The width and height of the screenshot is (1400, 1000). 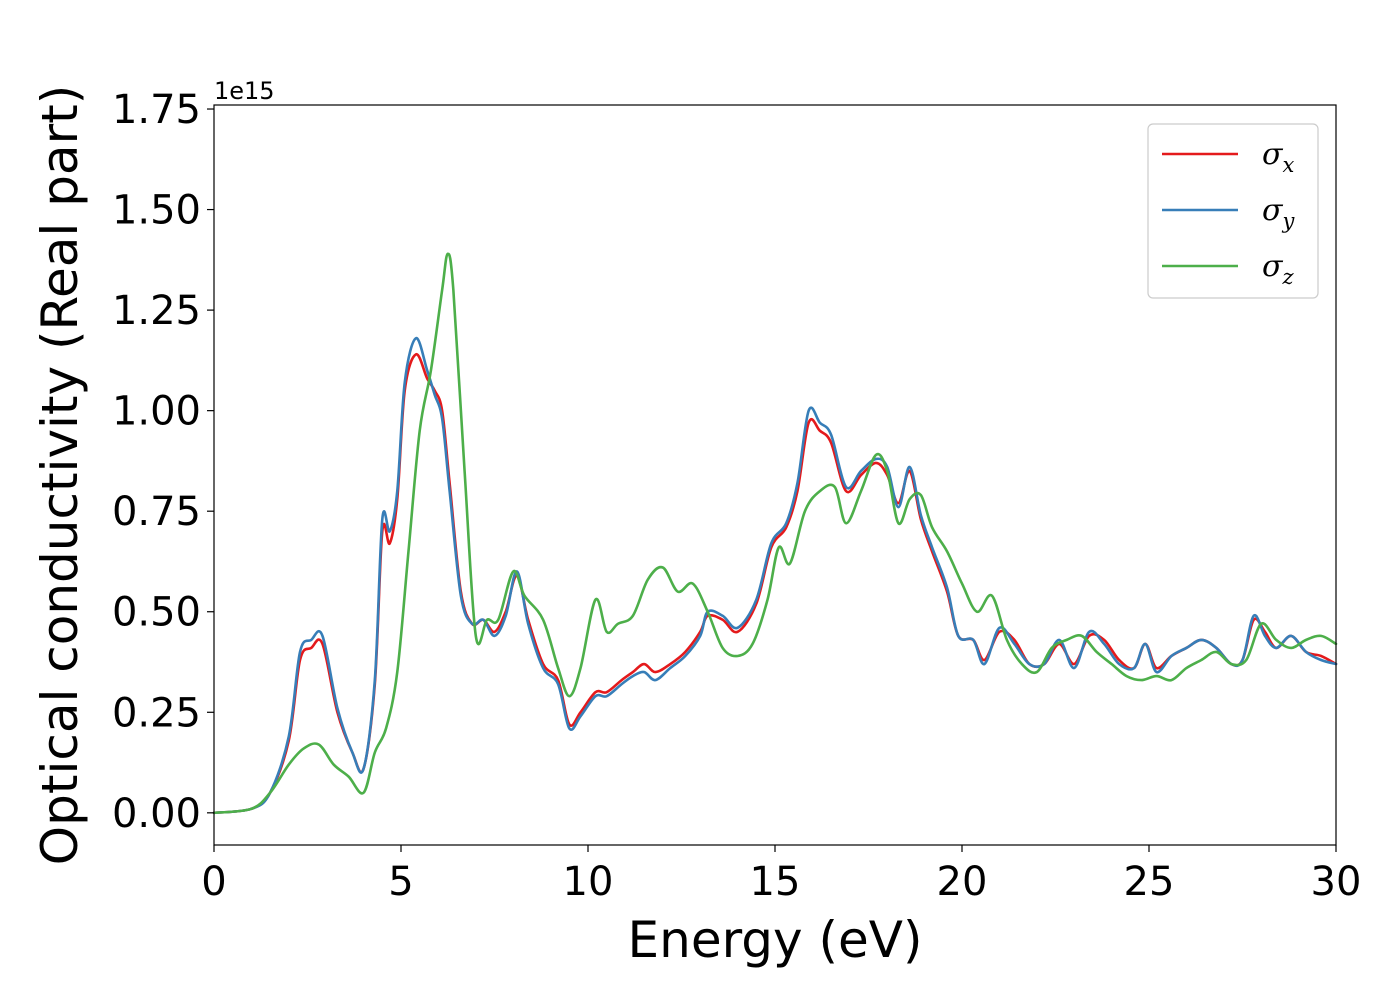 I want to click on y-axis: 0.00 0.25 0.50 0.75 1.00 1.25 1.50 1.75, so click(x=163, y=462).